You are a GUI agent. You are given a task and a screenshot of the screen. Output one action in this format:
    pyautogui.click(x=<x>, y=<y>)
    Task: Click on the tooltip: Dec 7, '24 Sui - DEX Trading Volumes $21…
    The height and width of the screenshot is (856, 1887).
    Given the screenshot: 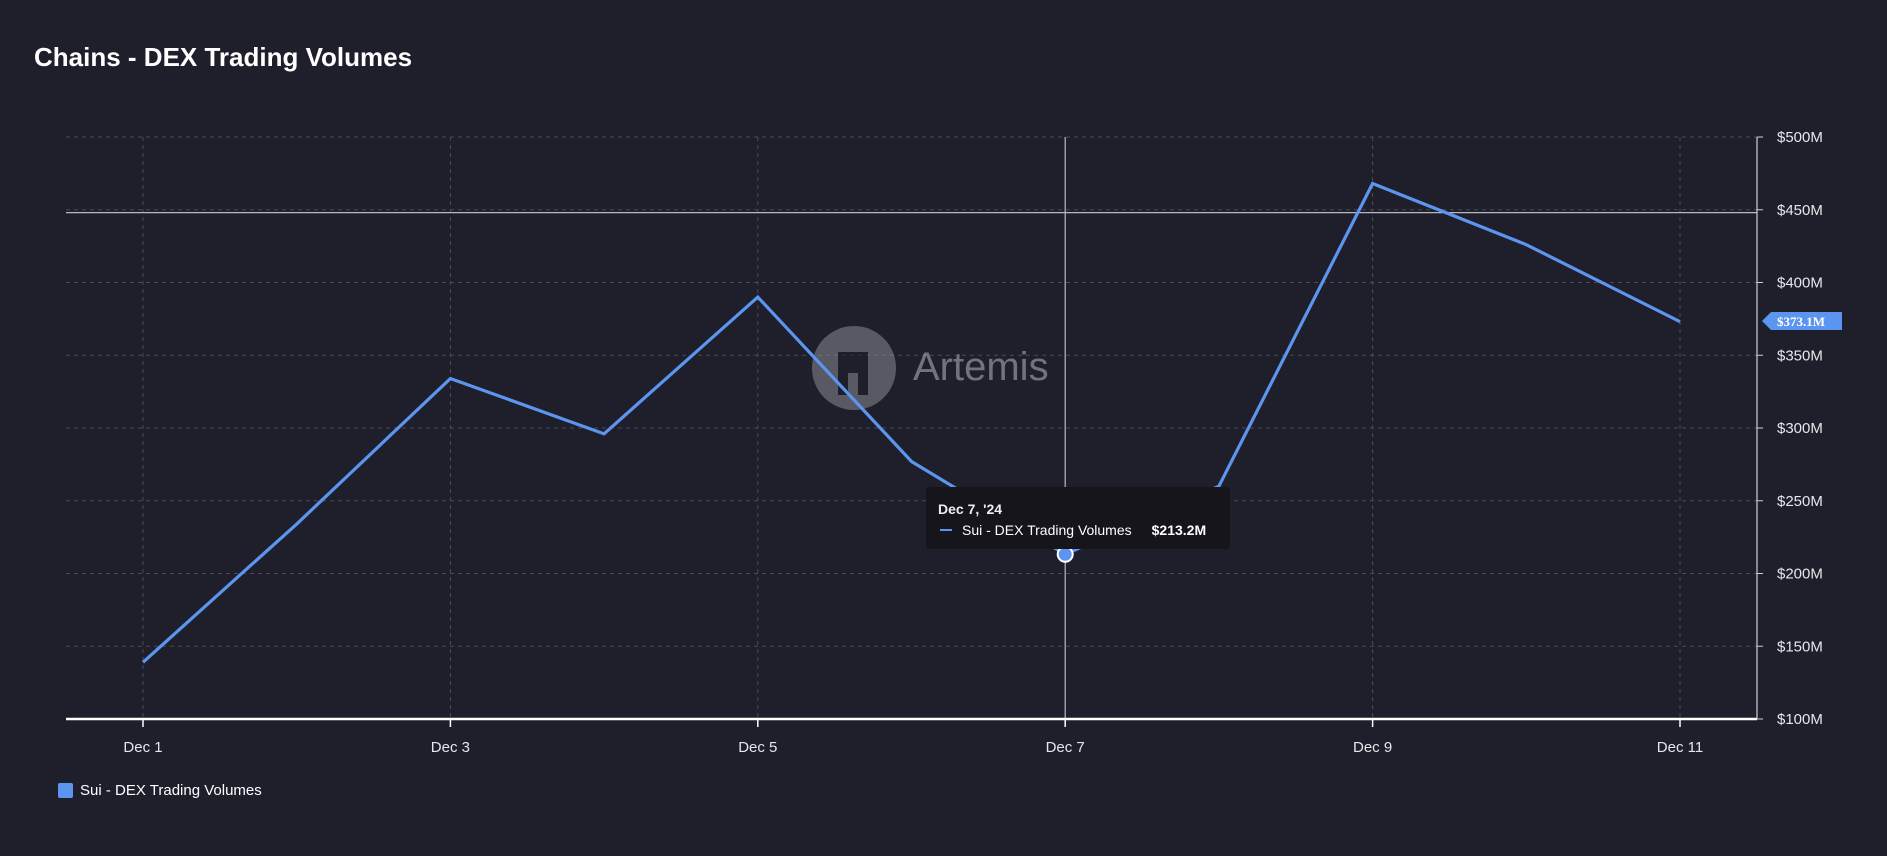 What is the action you would take?
    pyautogui.click(x=1078, y=518)
    